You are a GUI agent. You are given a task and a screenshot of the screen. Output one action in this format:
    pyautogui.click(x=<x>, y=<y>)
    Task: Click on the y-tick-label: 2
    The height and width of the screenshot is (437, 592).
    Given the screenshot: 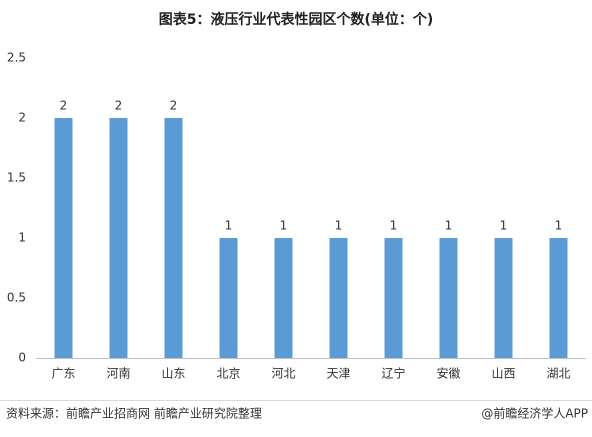 What is the action you would take?
    pyautogui.click(x=22, y=118)
    